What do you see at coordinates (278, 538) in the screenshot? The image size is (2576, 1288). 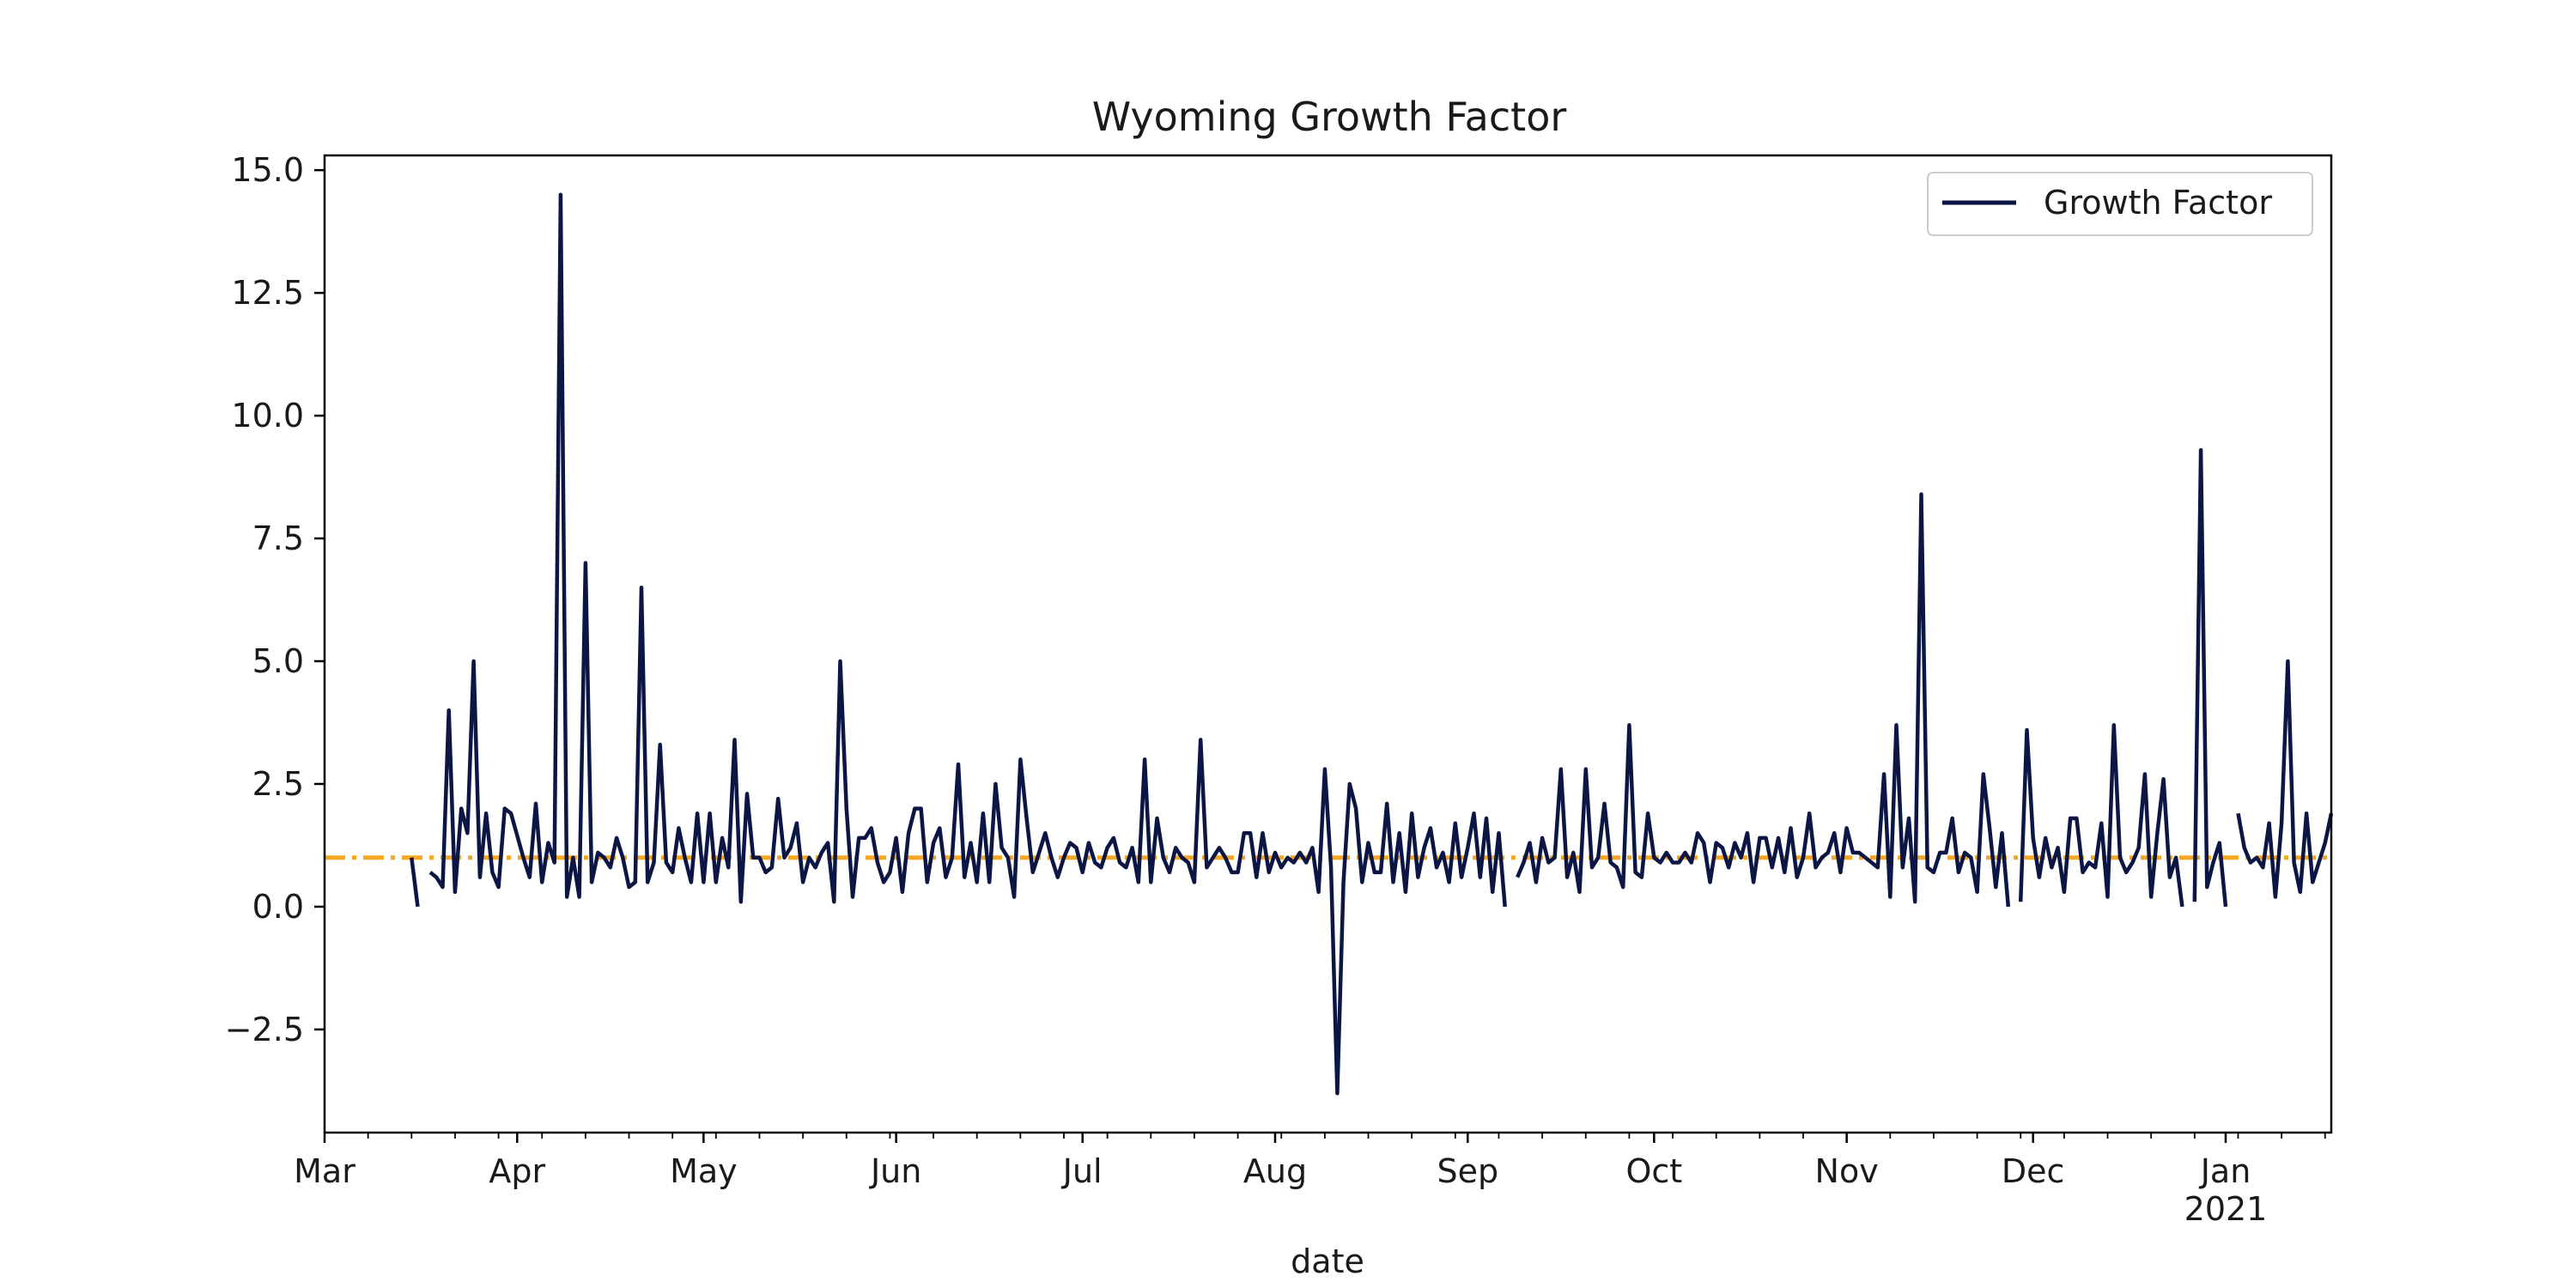 I see `y-tick-label: 7.5` at bounding box center [278, 538].